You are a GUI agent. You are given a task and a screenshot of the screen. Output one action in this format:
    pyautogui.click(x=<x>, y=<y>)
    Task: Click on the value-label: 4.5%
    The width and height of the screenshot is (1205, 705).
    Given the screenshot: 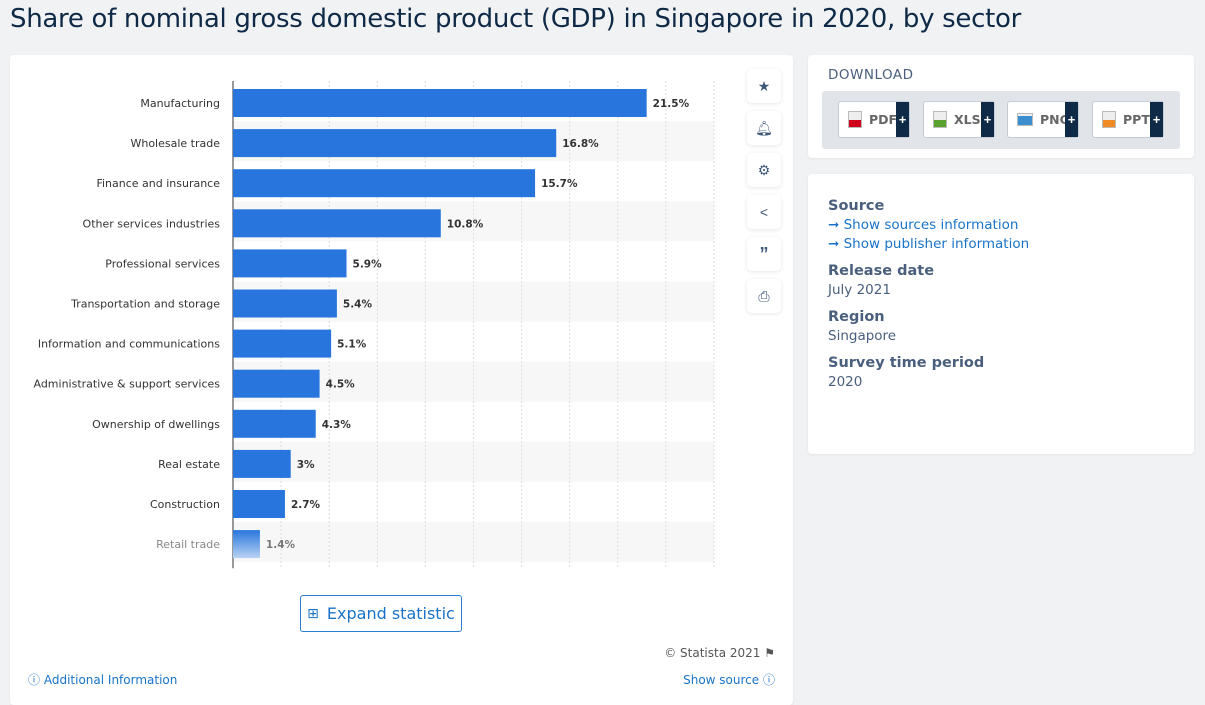 What is the action you would take?
    pyautogui.click(x=341, y=385)
    